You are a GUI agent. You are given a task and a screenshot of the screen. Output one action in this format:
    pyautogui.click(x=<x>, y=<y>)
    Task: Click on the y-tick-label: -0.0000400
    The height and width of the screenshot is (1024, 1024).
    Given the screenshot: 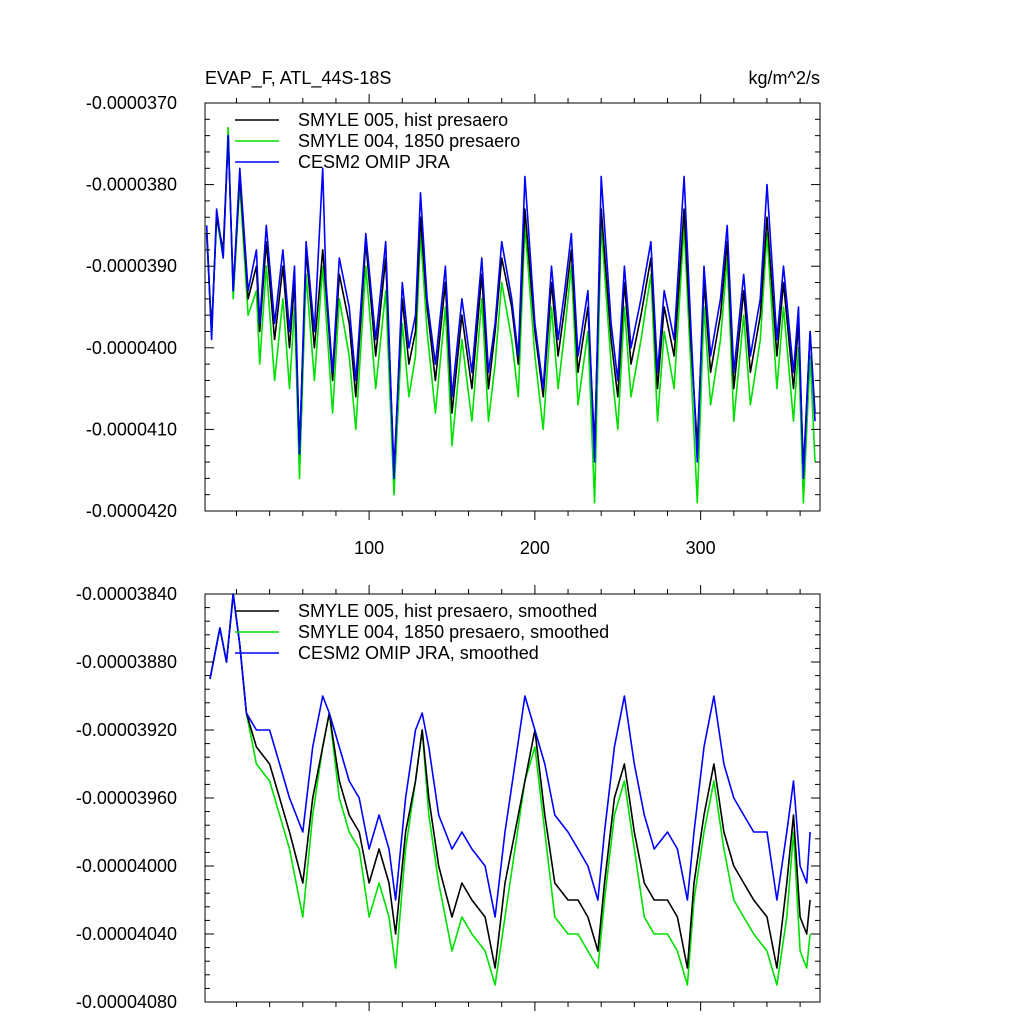 What is the action you would take?
    pyautogui.click(x=131, y=348)
    